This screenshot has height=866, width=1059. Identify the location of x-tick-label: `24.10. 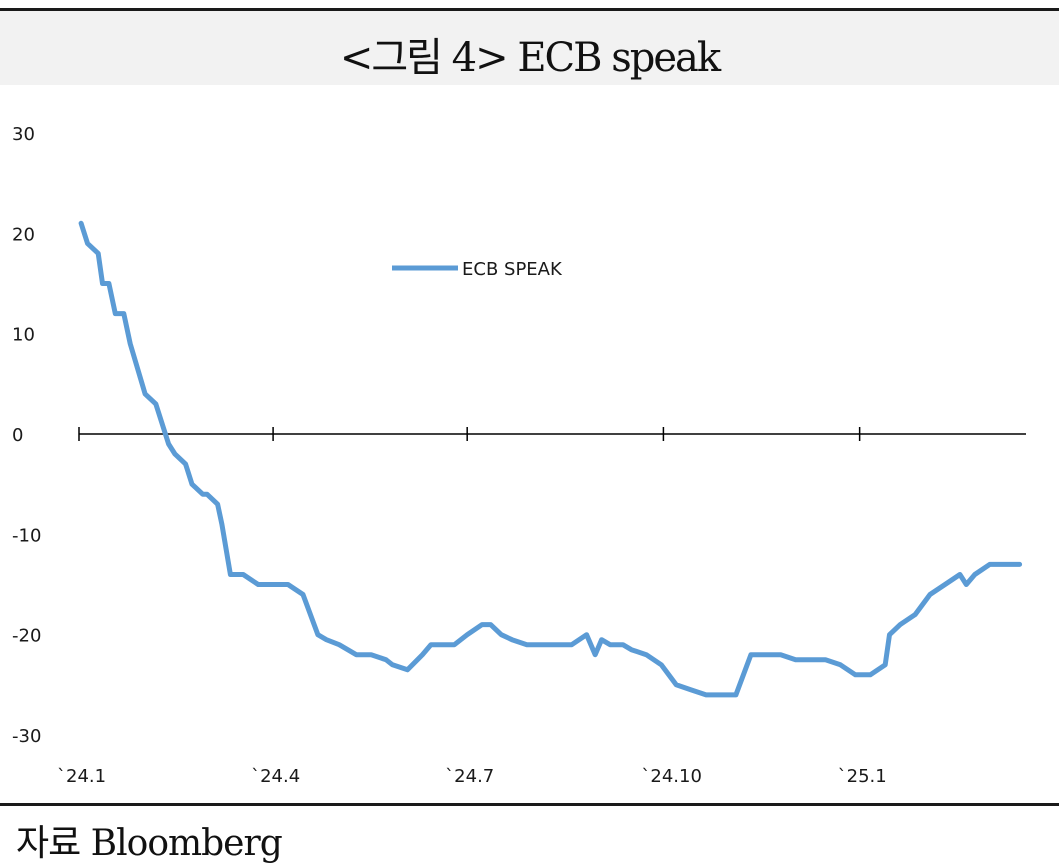
(671, 776).